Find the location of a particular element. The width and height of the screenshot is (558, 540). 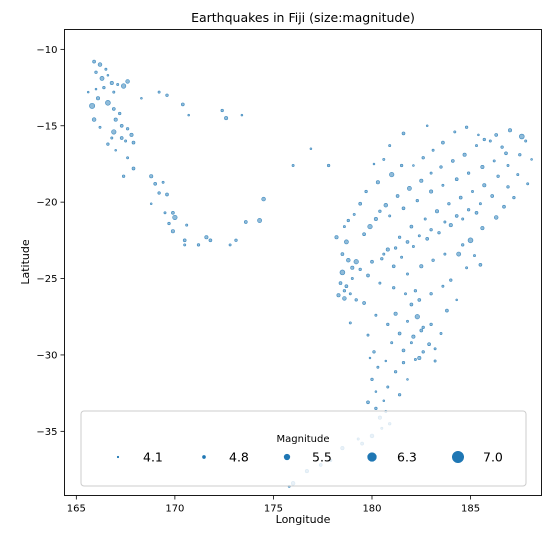

legend-label: 4.1 is located at coordinates (153, 457).